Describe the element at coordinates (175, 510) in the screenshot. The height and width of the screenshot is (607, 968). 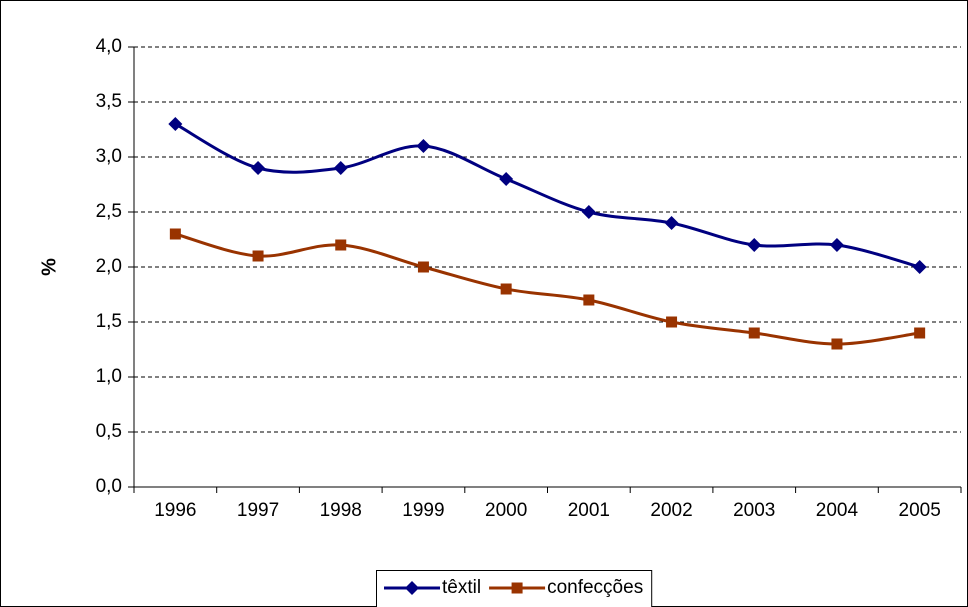
I see `x-tick-label: 1996` at that location.